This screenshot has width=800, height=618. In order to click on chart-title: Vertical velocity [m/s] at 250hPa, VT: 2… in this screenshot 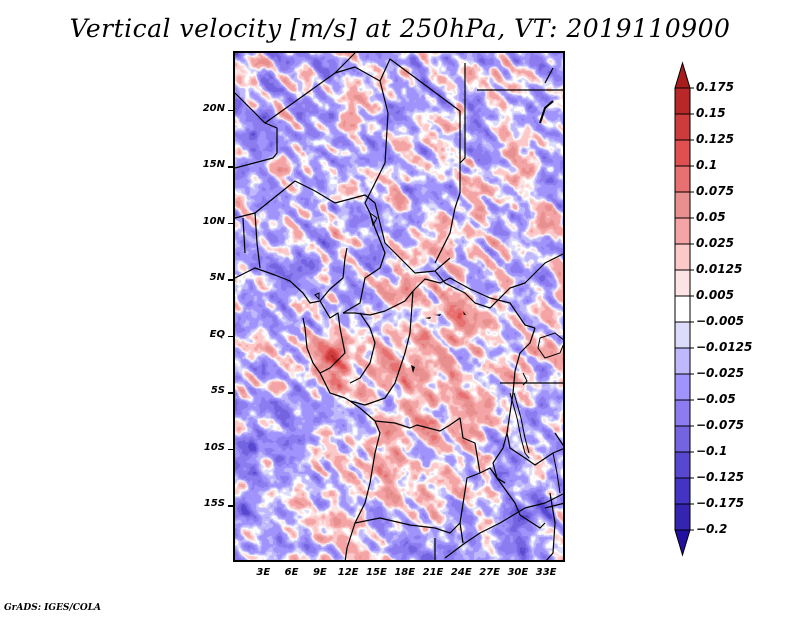, I will do `click(400, 28)`.